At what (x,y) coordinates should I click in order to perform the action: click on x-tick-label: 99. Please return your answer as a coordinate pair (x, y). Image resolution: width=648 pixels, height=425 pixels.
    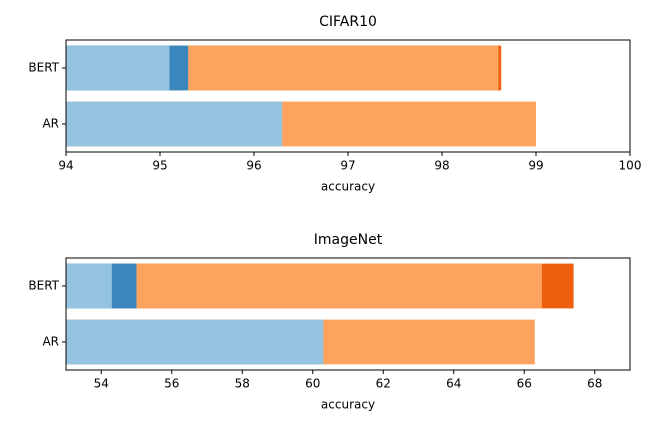
    Looking at the image, I should click on (535, 166).